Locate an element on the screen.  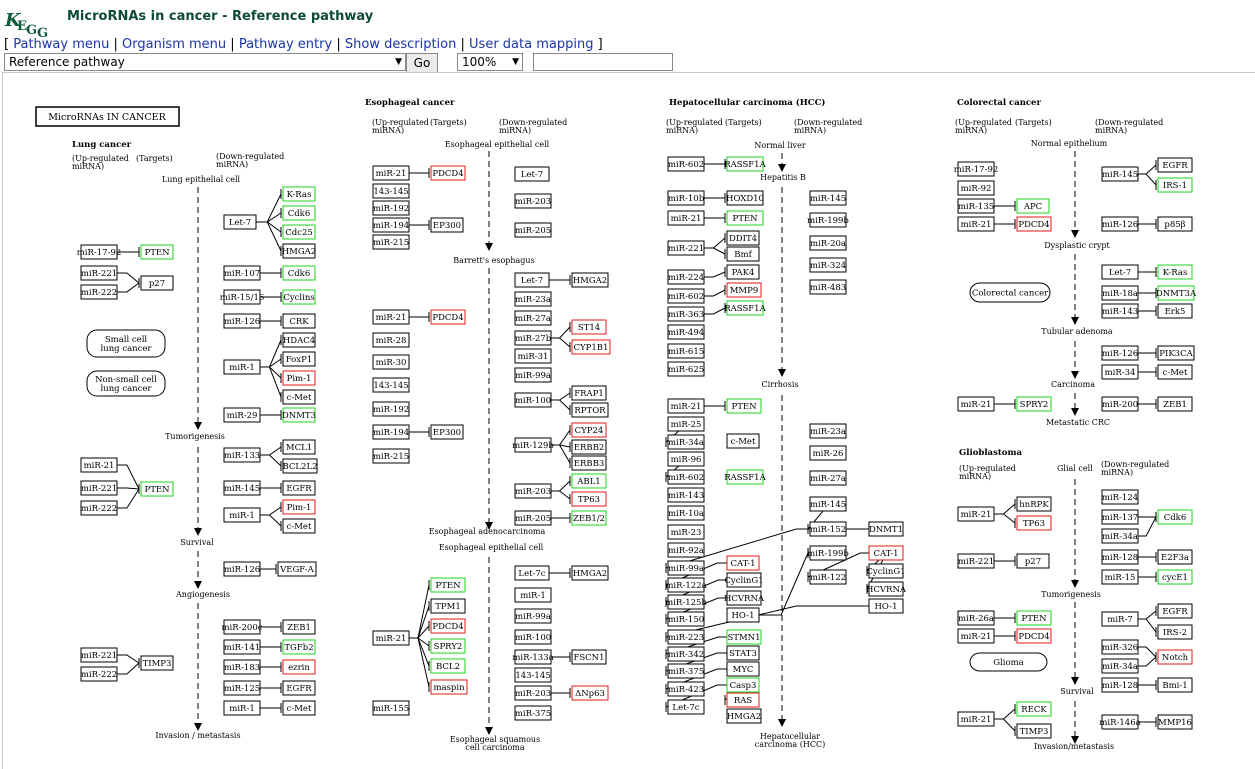
gene-node-ras: RAS is located at coordinates (743, 700).